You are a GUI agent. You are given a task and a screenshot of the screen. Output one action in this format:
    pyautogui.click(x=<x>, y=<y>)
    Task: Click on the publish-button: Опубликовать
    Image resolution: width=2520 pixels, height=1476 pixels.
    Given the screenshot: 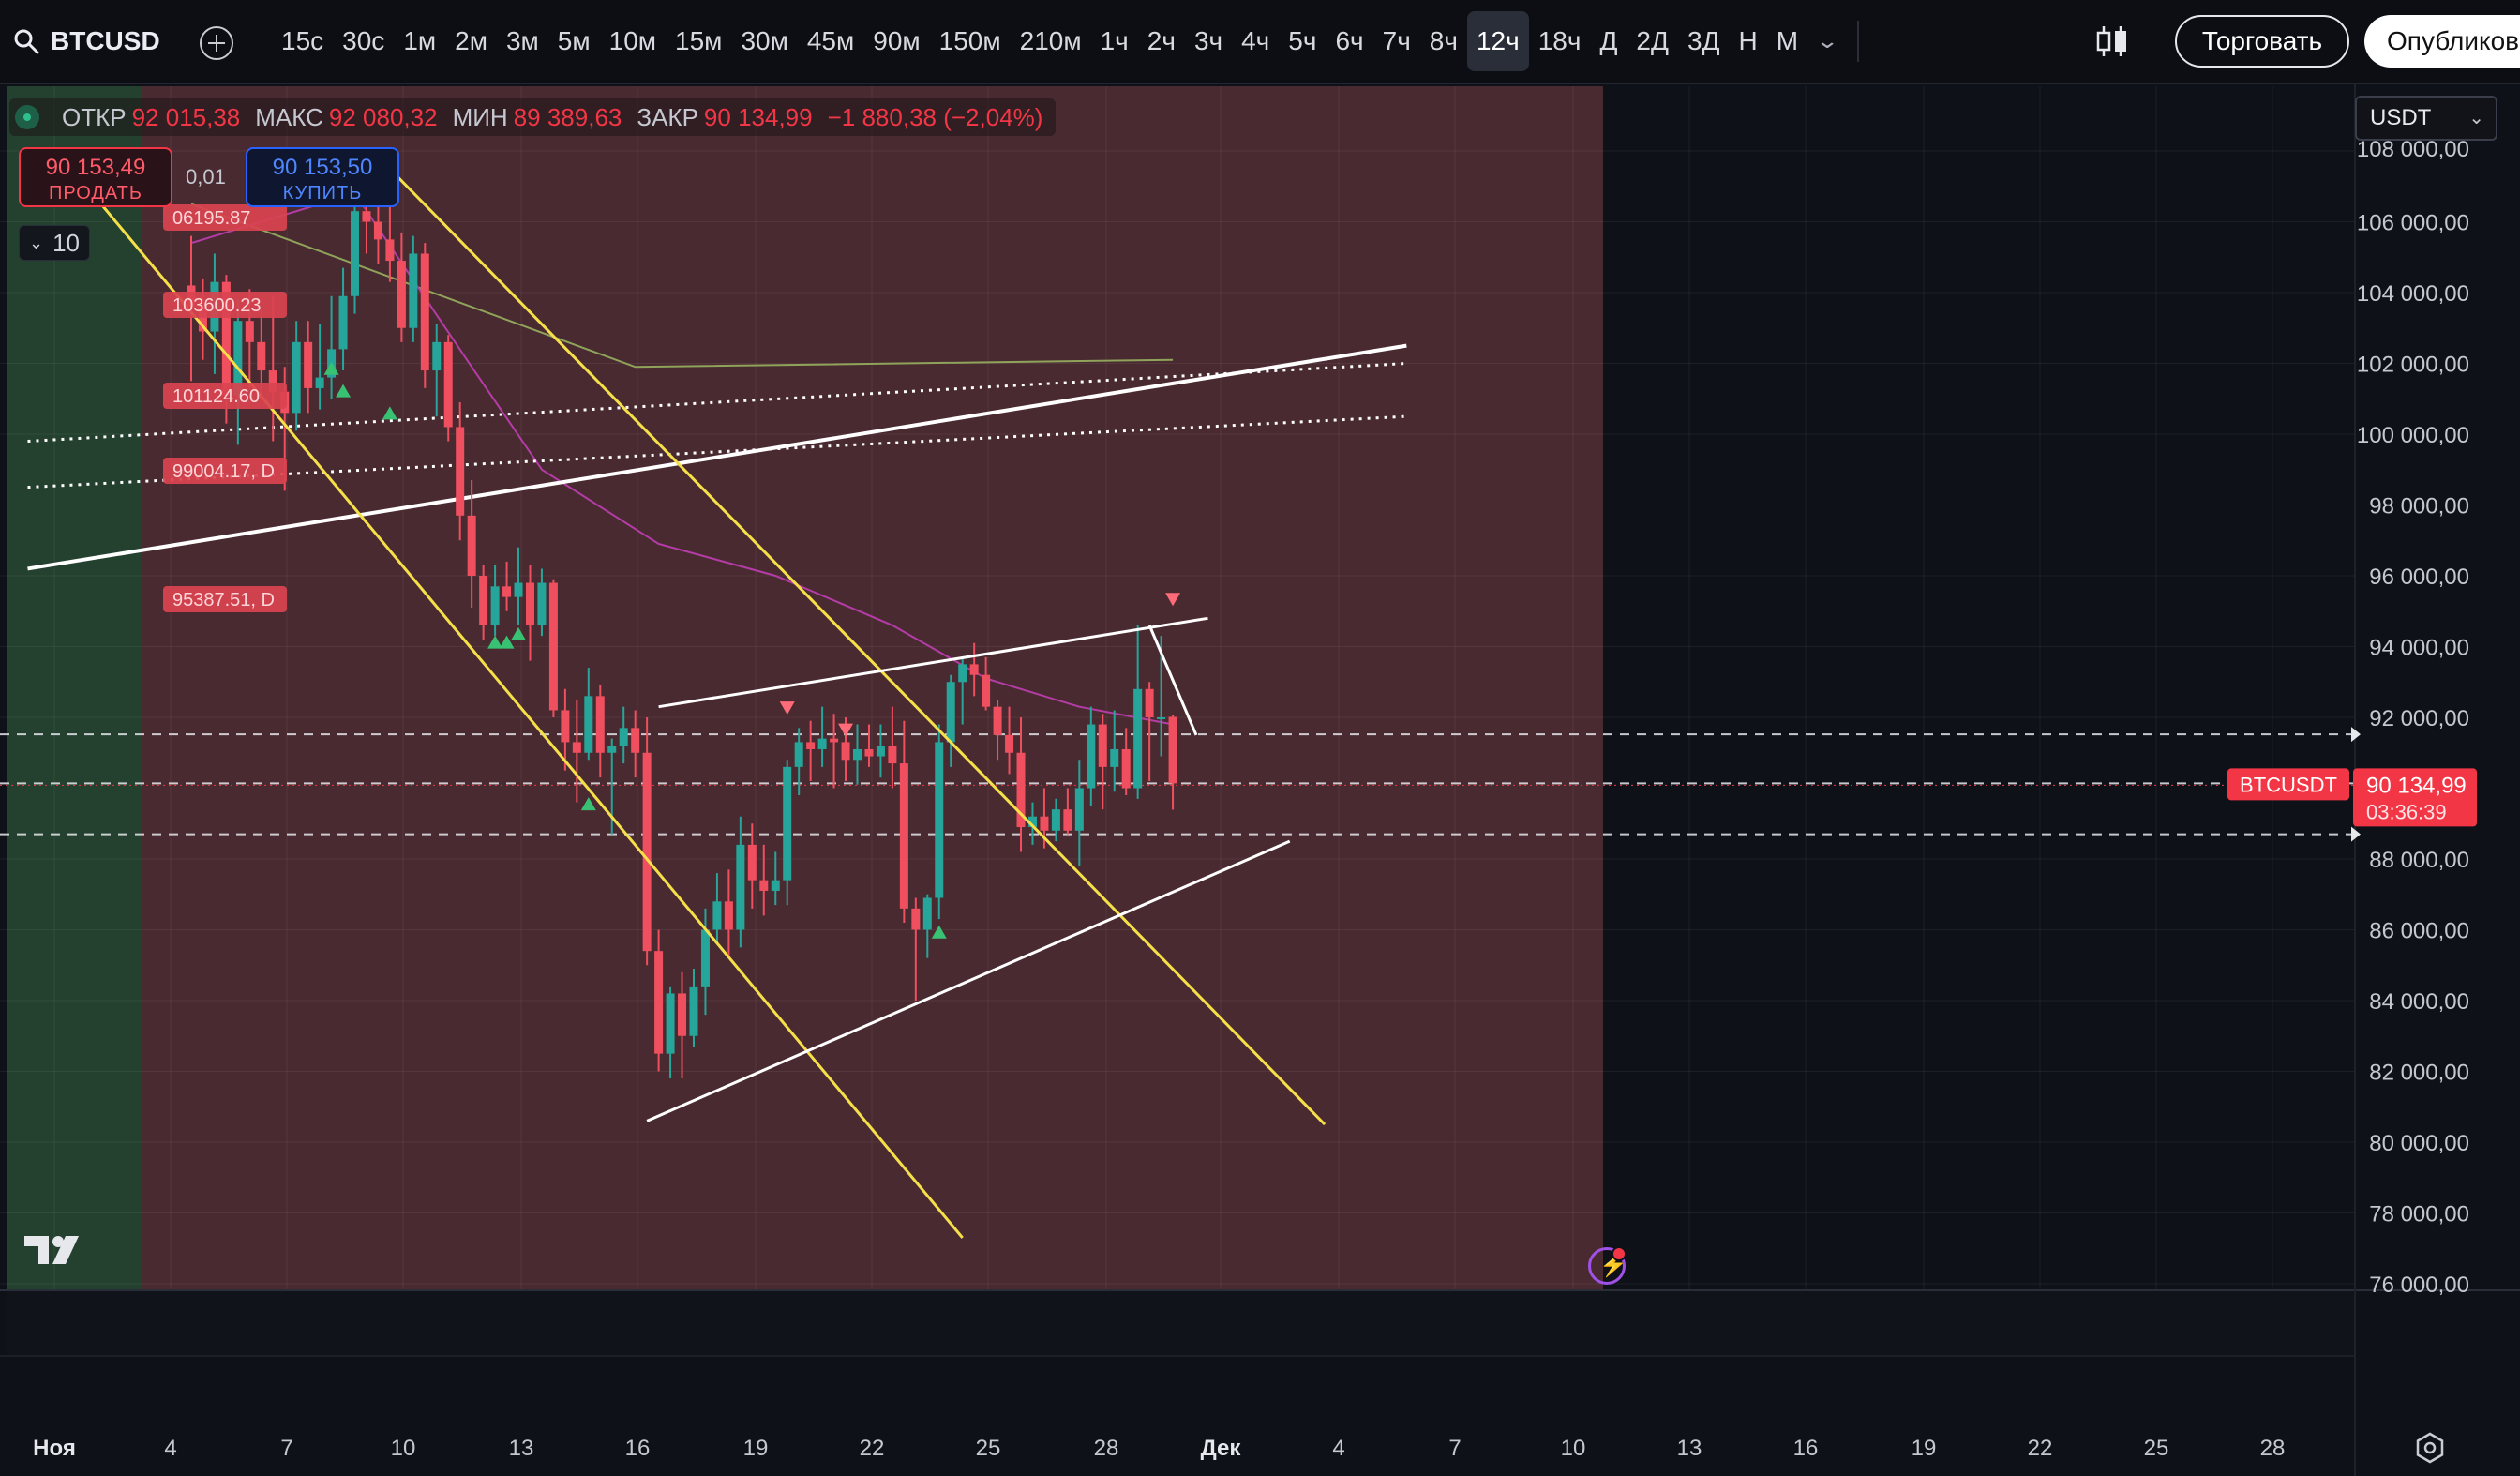 What is the action you would take?
    pyautogui.click(x=2442, y=42)
    